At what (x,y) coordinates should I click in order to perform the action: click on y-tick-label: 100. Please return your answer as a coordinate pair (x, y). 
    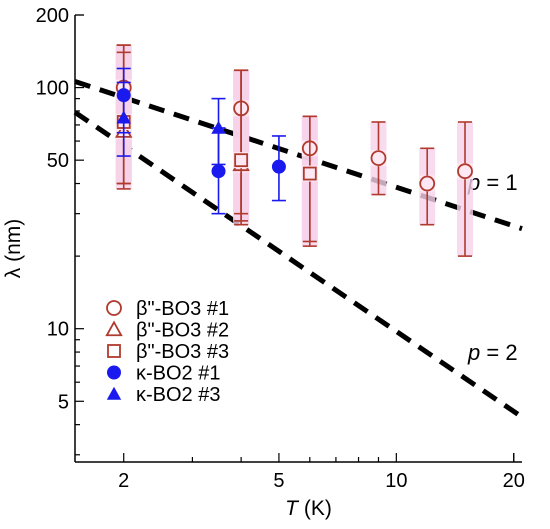
    Looking at the image, I should click on (52, 89).